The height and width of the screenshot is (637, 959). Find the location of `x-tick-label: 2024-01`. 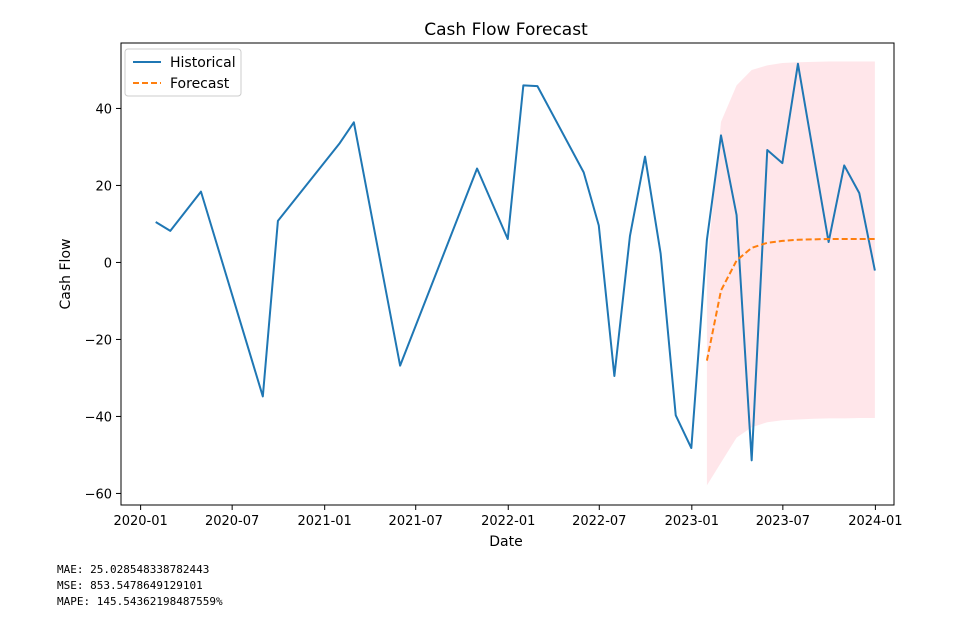

x-tick-label: 2024-01 is located at coordinates (875, 521).